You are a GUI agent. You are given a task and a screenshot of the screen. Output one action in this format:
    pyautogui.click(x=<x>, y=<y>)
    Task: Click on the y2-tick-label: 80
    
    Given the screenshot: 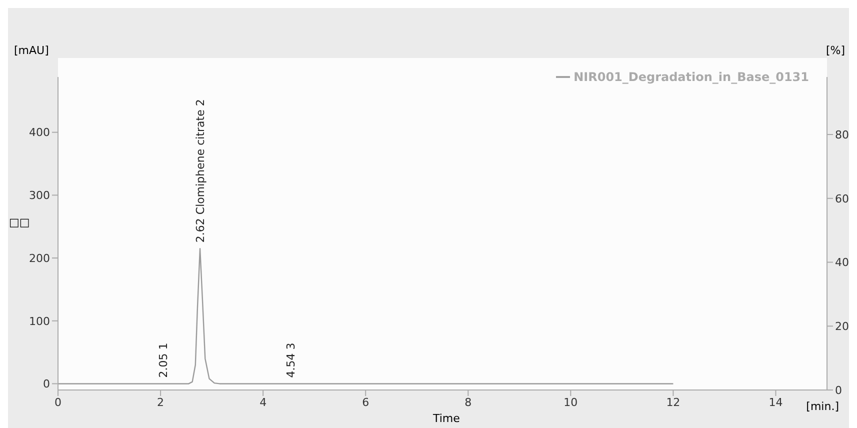 What is the action you would take?
    pyautogui.click(x=842, y=135)
    